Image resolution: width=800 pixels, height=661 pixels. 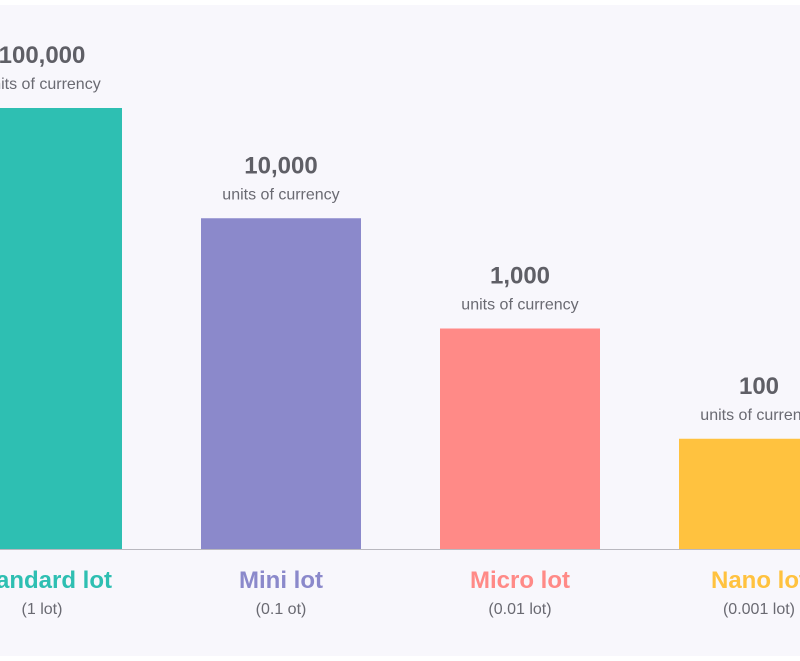 What do you see at coordinates (520, 276) in the screenshot?
I see `value-label: 1,000` at bounding box center [520, 276].